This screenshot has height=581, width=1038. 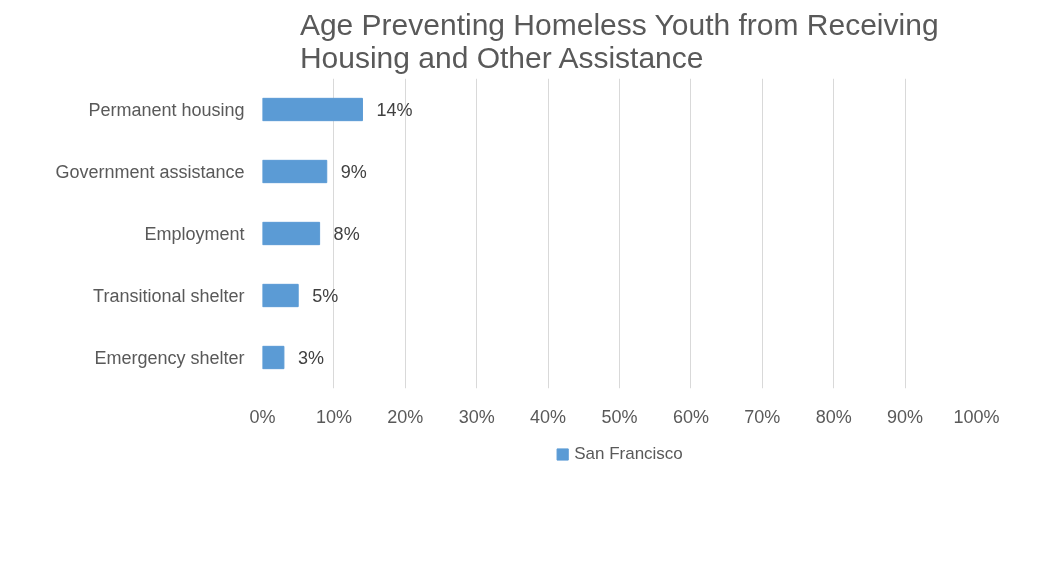 What do you see at coordinates (405, 416) in the screenshot?
I see `x-tick-label: 20%` at bounding box center [405, 416].